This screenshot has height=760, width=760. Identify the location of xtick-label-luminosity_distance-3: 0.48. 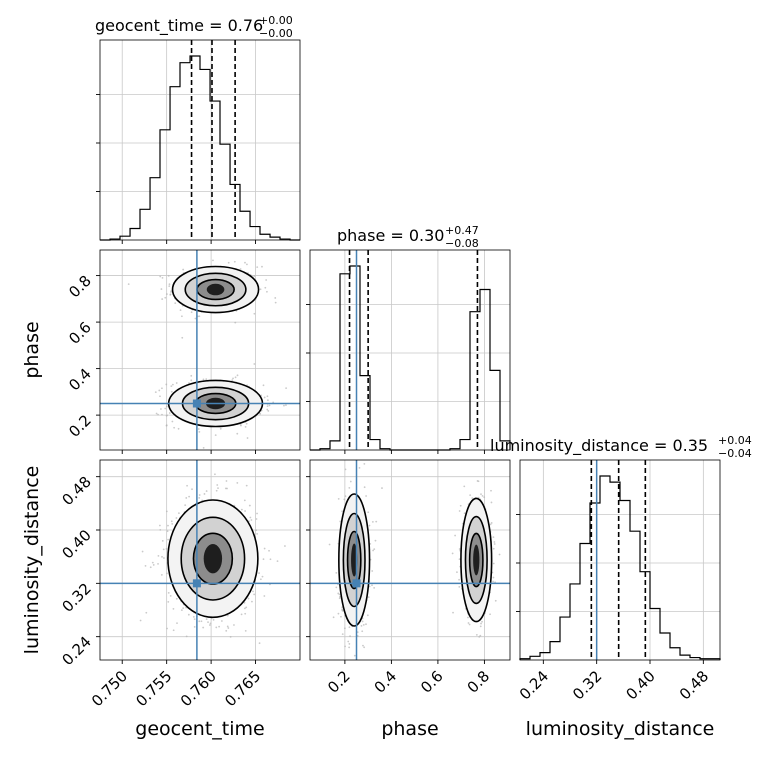
(694, 685).